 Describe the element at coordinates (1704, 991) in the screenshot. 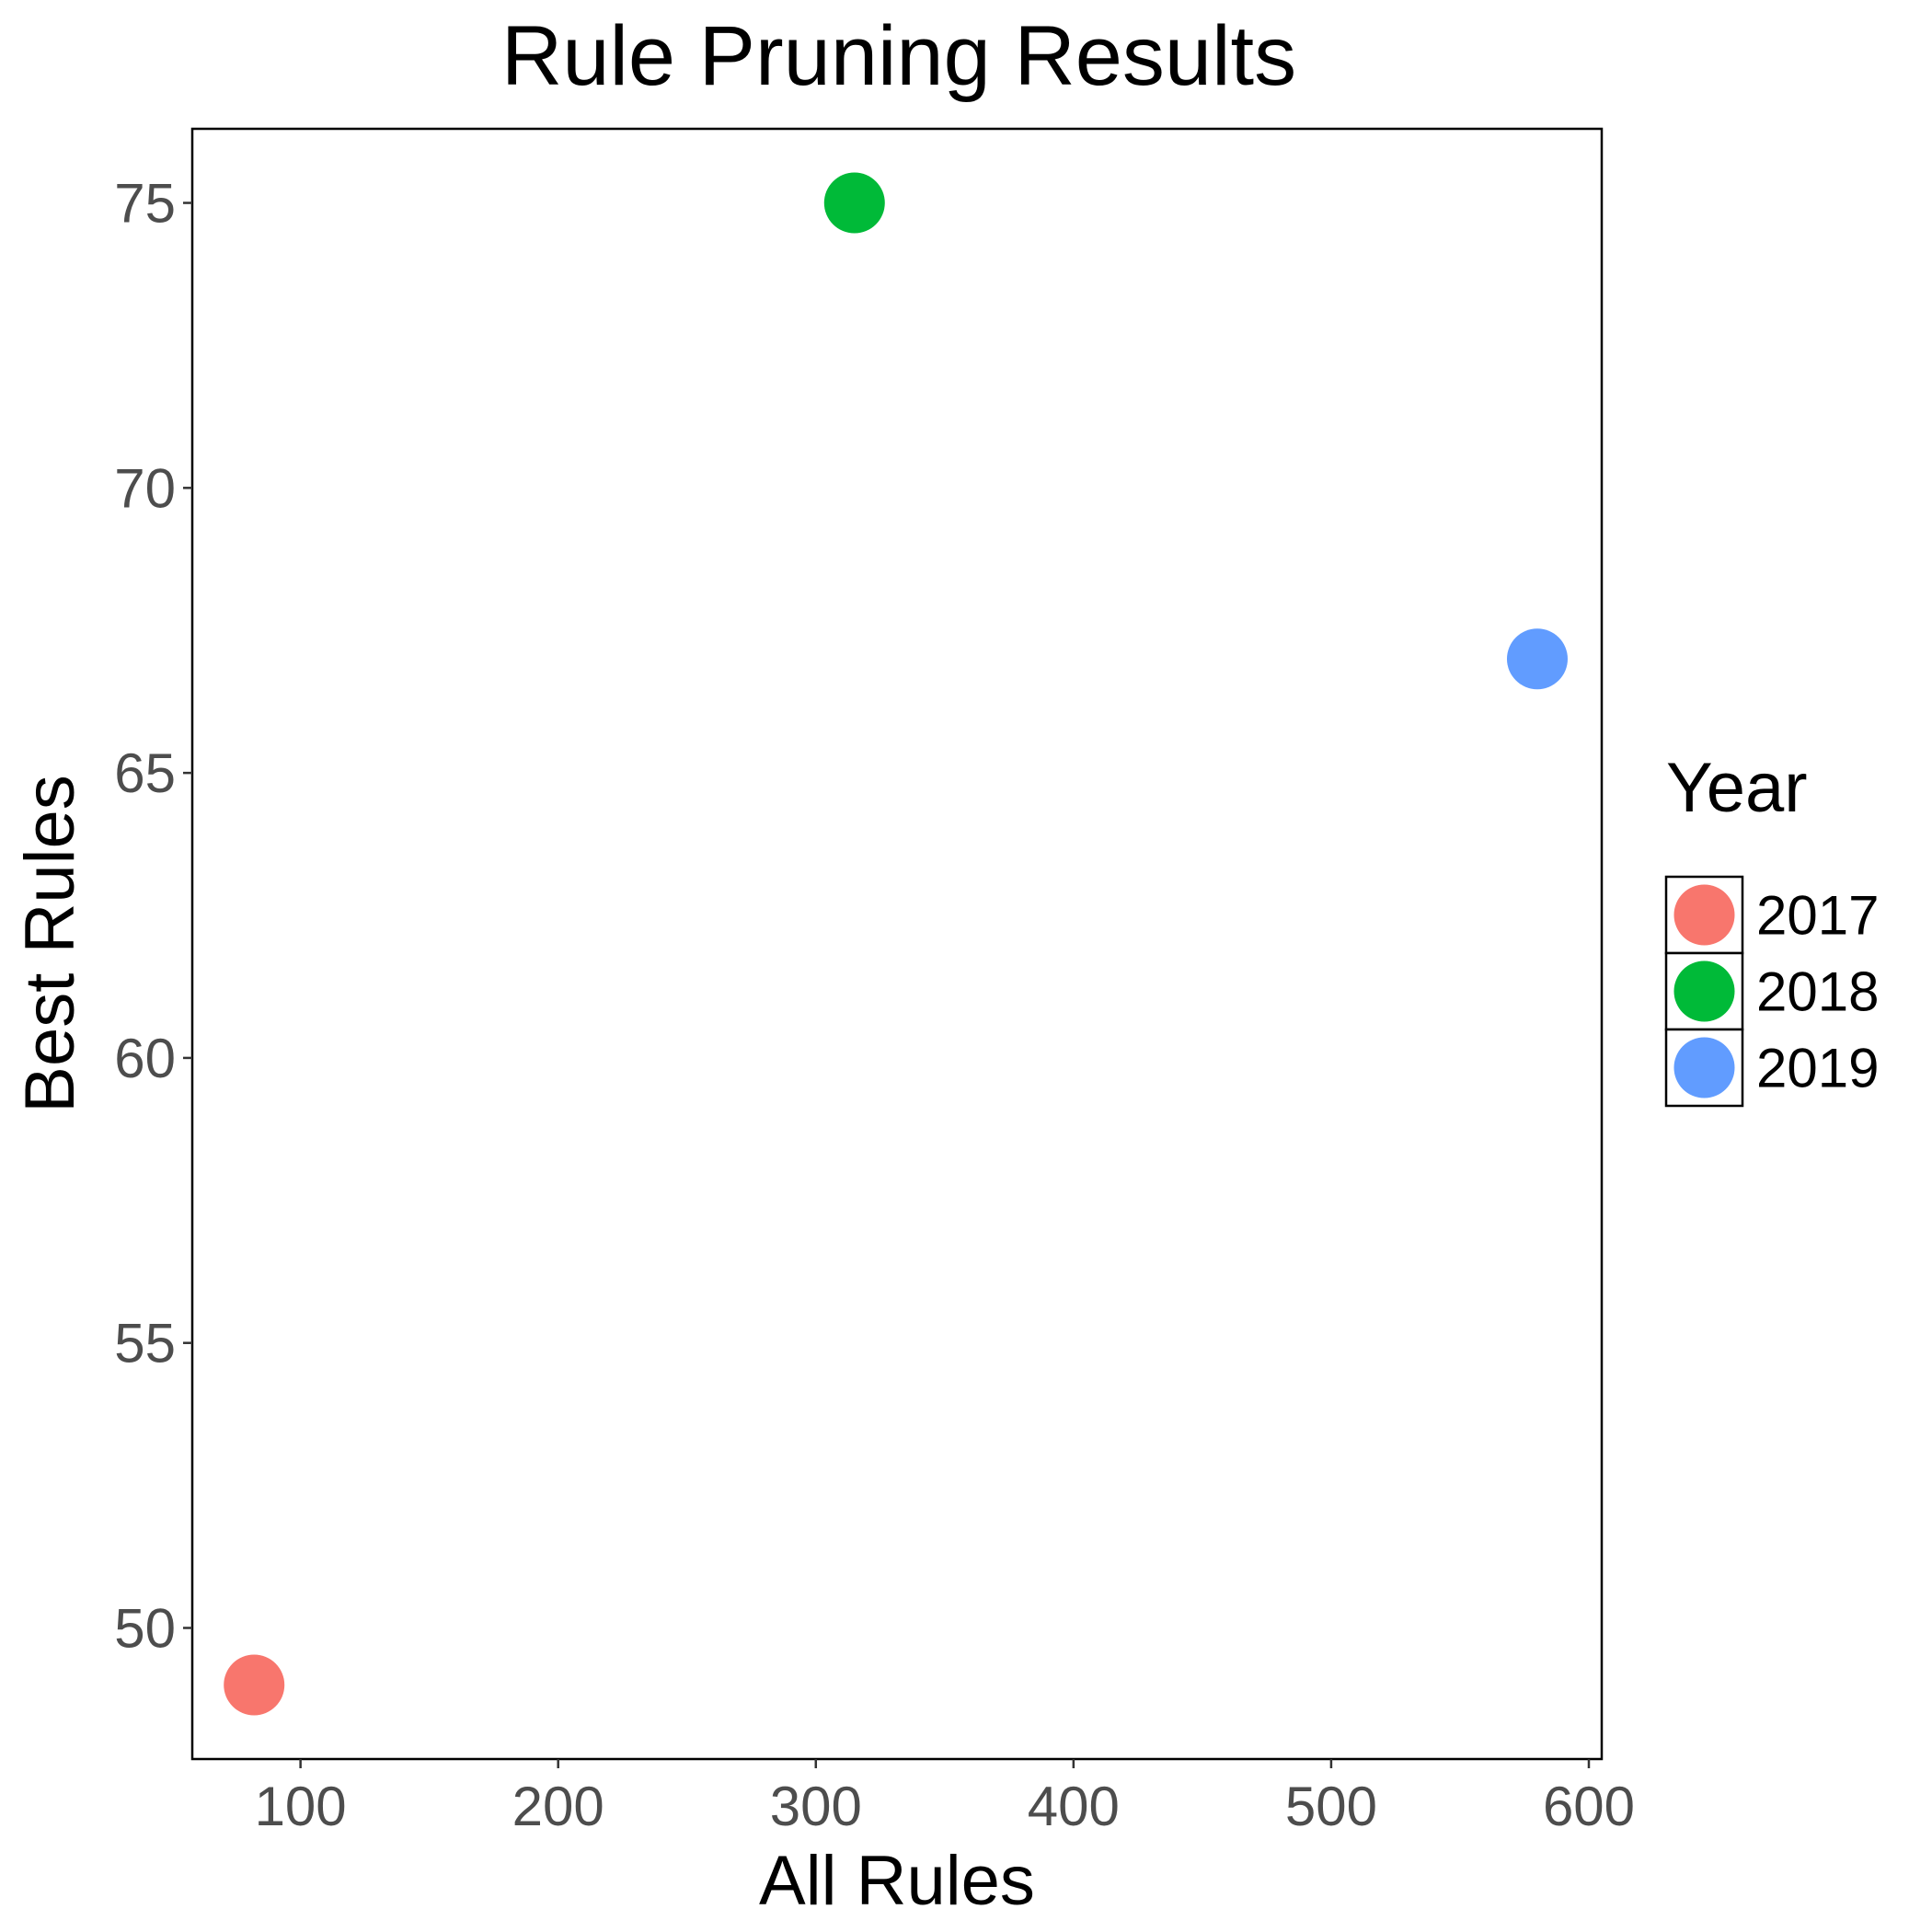

I see `legend-swatch-2018` at that location.